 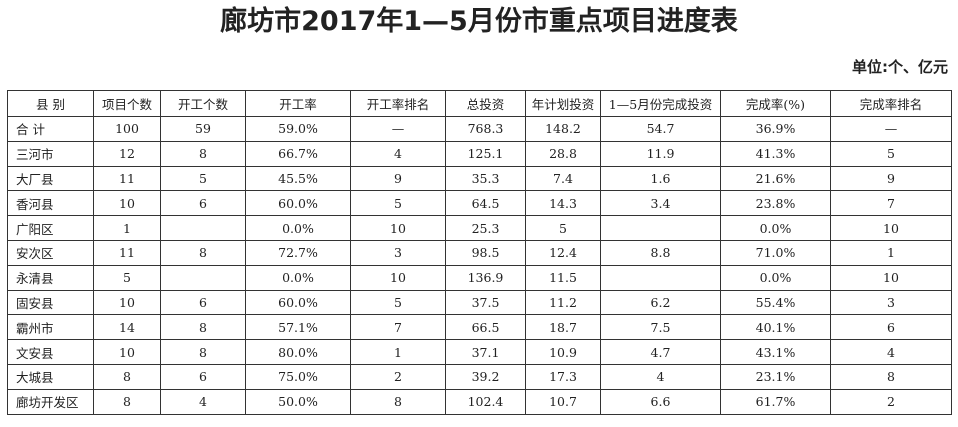 What do you see at coordinates (398, 103) in the screenshot?
I see `column-header: 开工率排名` at bounding box center [398, 103].